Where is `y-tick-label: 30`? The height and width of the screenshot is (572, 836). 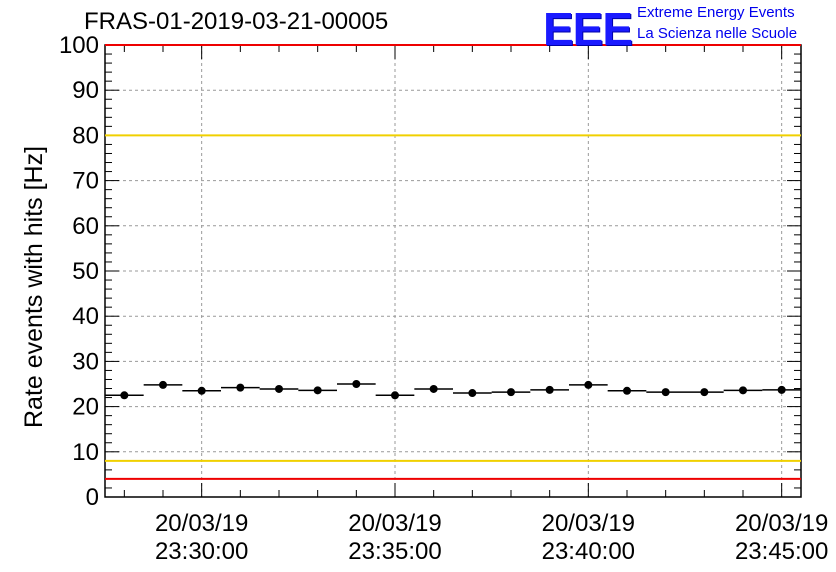 y-tick-label: 30 is located at coordinates (85, 361).